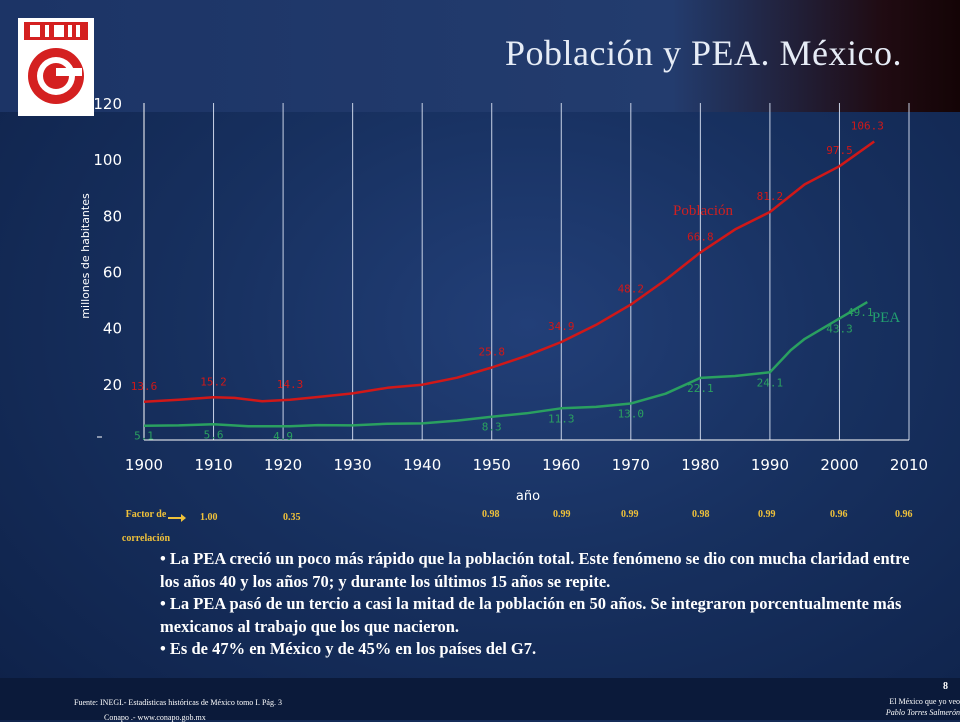 Image resolution: width=960 pixels, height=722 pixels. What do you see at coordinates (112, 385) in the screenshot?
I see `y-tick-label: 20` at bounding box center [112, 385].